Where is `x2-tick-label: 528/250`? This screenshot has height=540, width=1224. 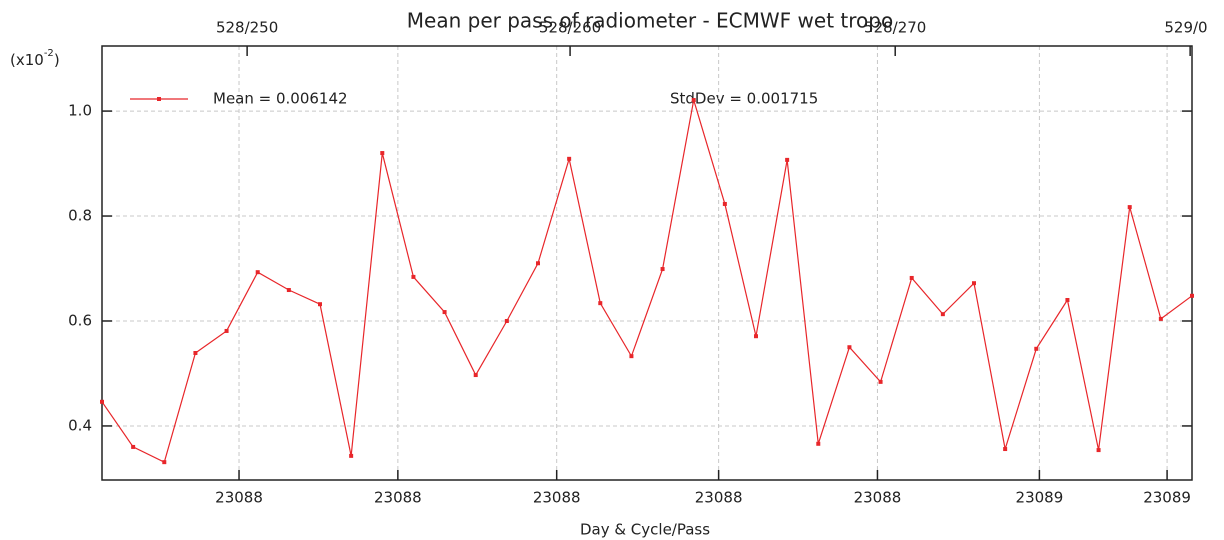 x2-tick-label: 528/250 is located at coordinates (247, 28).